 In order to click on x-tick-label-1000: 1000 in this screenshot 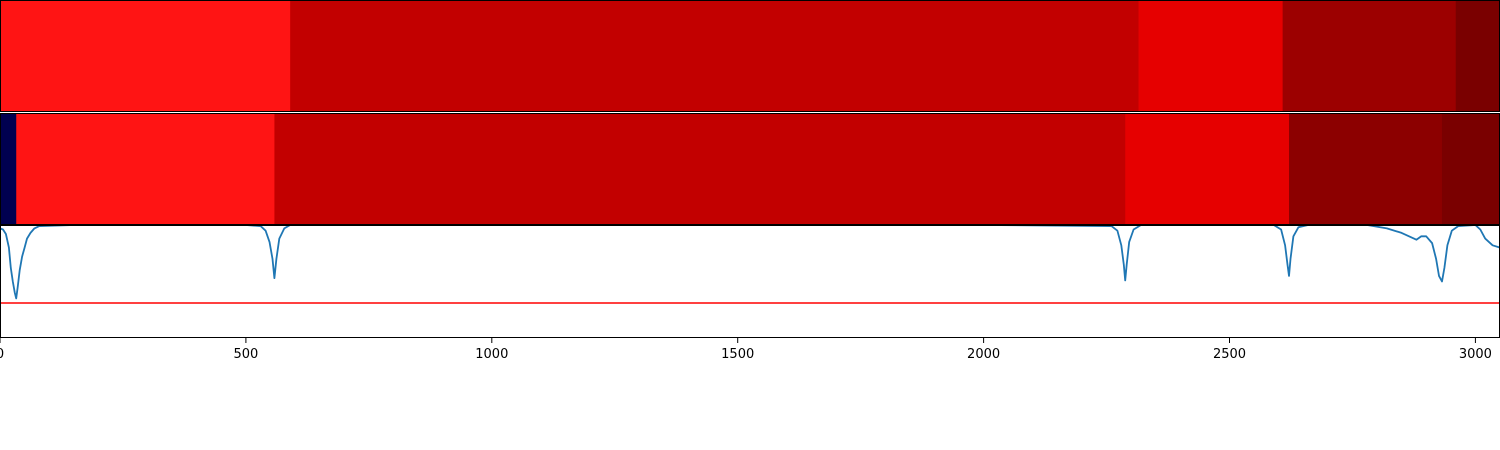, I will do `click(491, 354)`.